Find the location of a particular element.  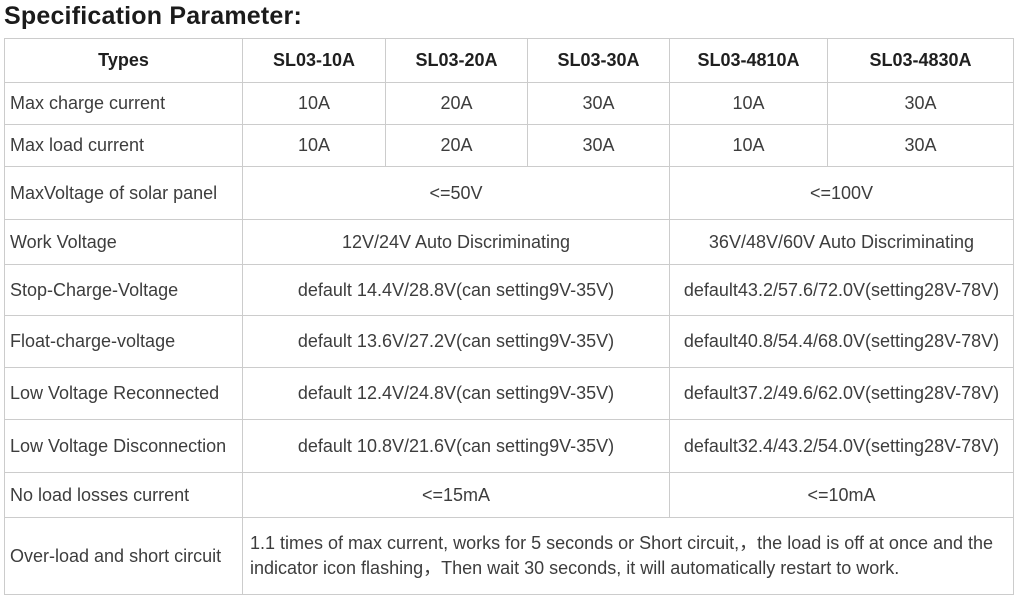

value-cell-48v-group: default40.8/54.4/68.0V(setting28V-78V) is located at coordinates (841, 341).